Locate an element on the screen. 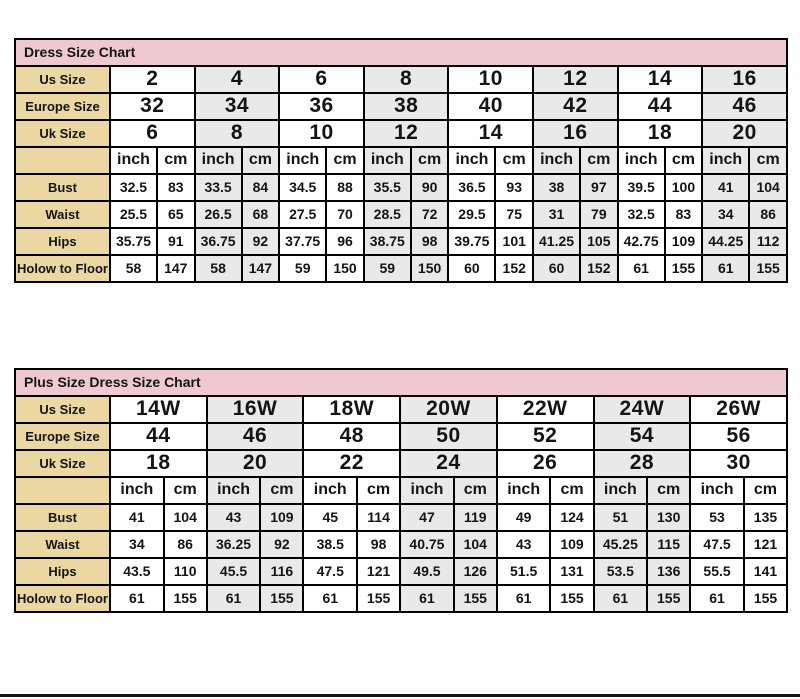 The width and height of the screenshot is (800, 699). row-label: Hips is located at coordinates (62, 241).